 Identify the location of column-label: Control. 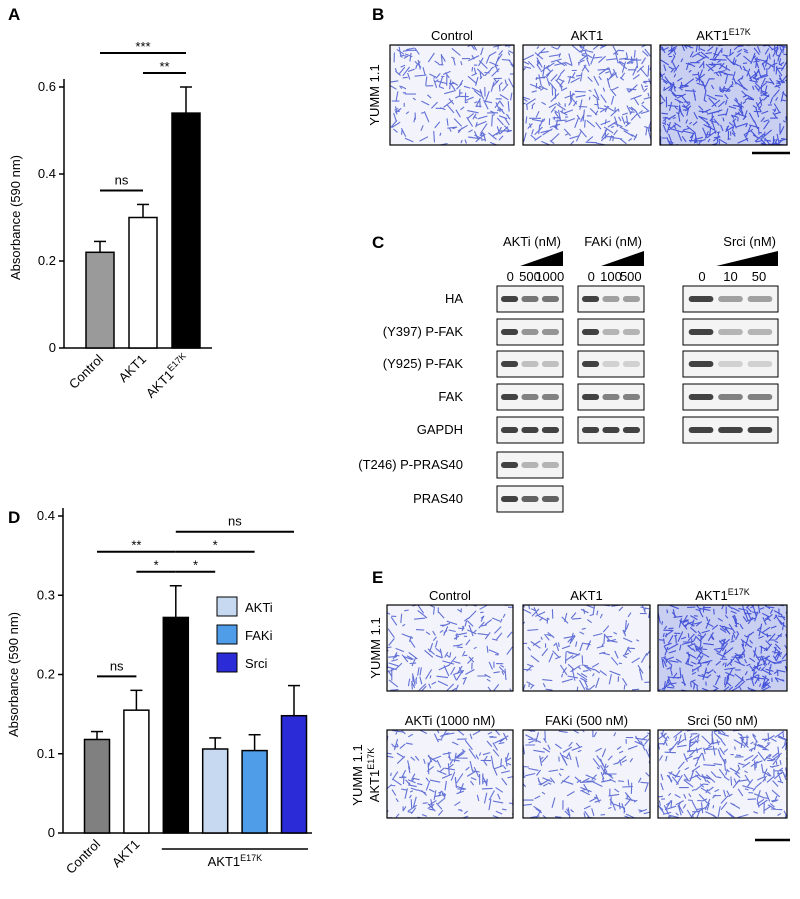
(450, 595).